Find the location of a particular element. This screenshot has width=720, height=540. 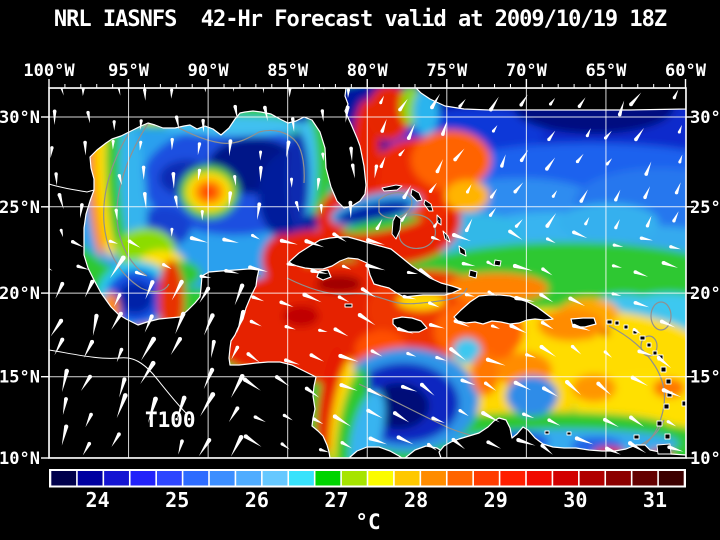

left-axis-label: 20°N is located at coordinates (20, 294).